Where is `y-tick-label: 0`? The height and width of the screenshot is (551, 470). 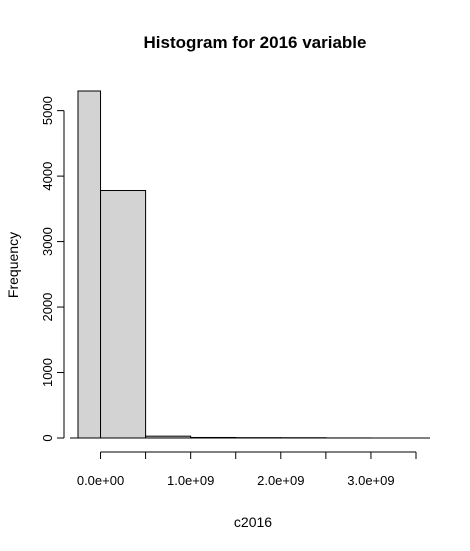 y-tick-label: 0 is located at coordinates (47, 437).